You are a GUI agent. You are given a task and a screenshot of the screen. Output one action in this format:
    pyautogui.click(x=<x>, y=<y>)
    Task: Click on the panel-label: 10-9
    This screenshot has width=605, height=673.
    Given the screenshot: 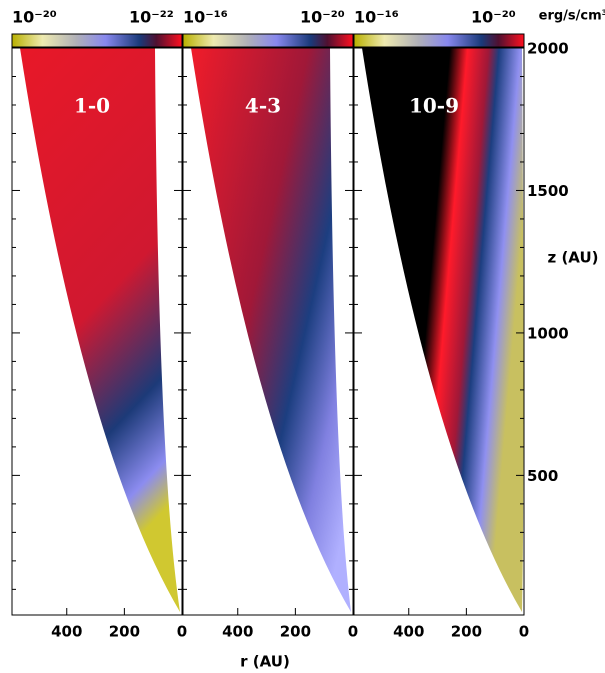 What is the action you would take?
    pyautogui.click(x=434, y=106)
    